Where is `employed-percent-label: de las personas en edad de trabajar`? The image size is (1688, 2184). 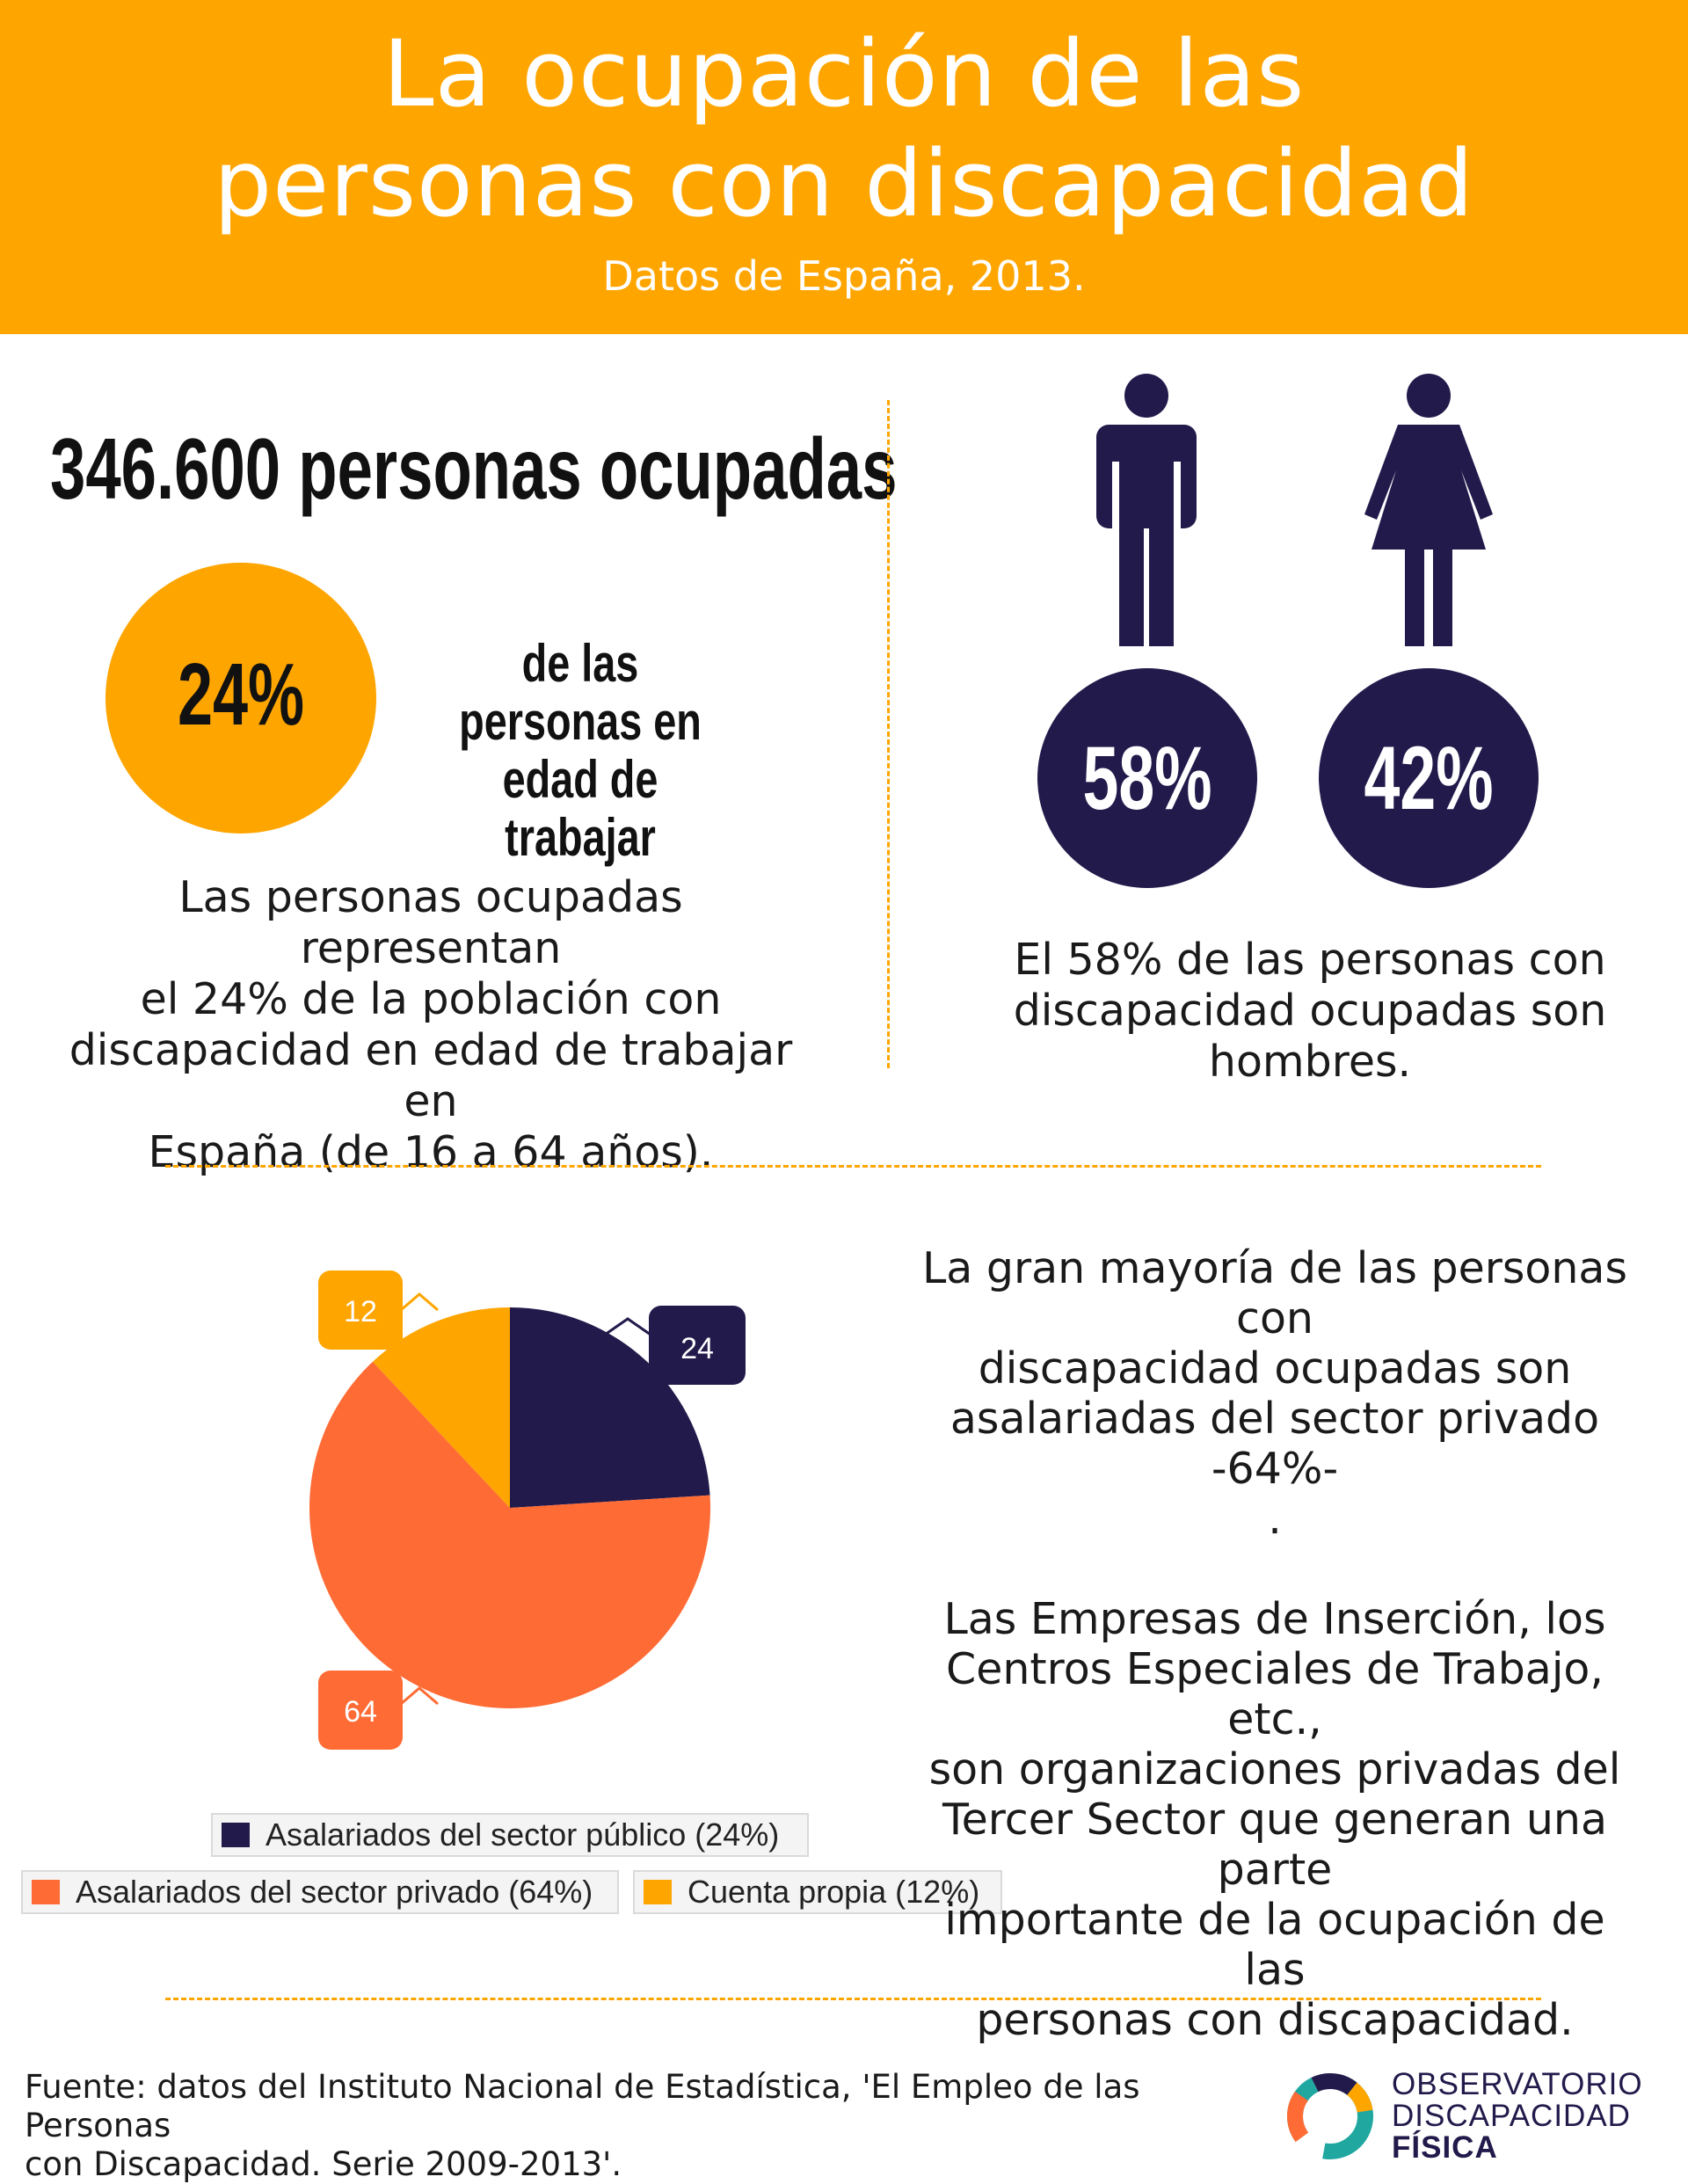 employed-percent-label: de las personas en edad de trabajar is located at coordinates (580, 751).